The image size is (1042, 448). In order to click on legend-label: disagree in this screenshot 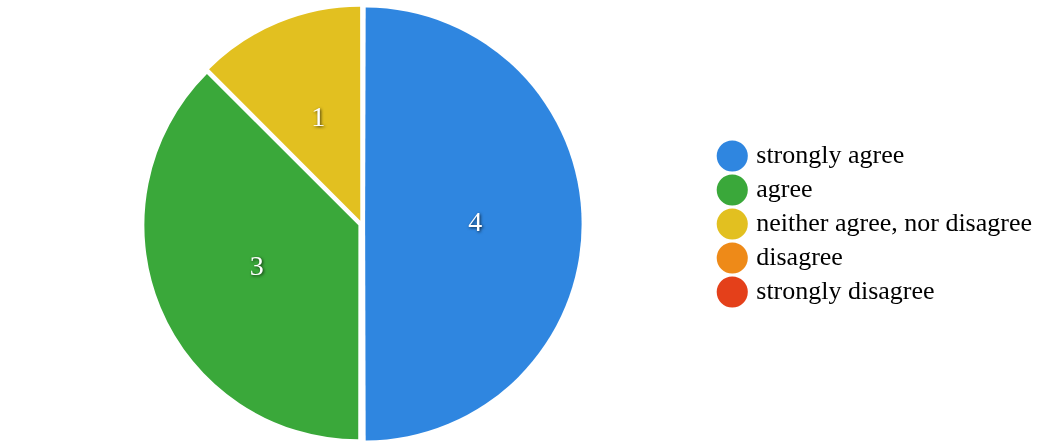, I will do `click(799, 256)`.